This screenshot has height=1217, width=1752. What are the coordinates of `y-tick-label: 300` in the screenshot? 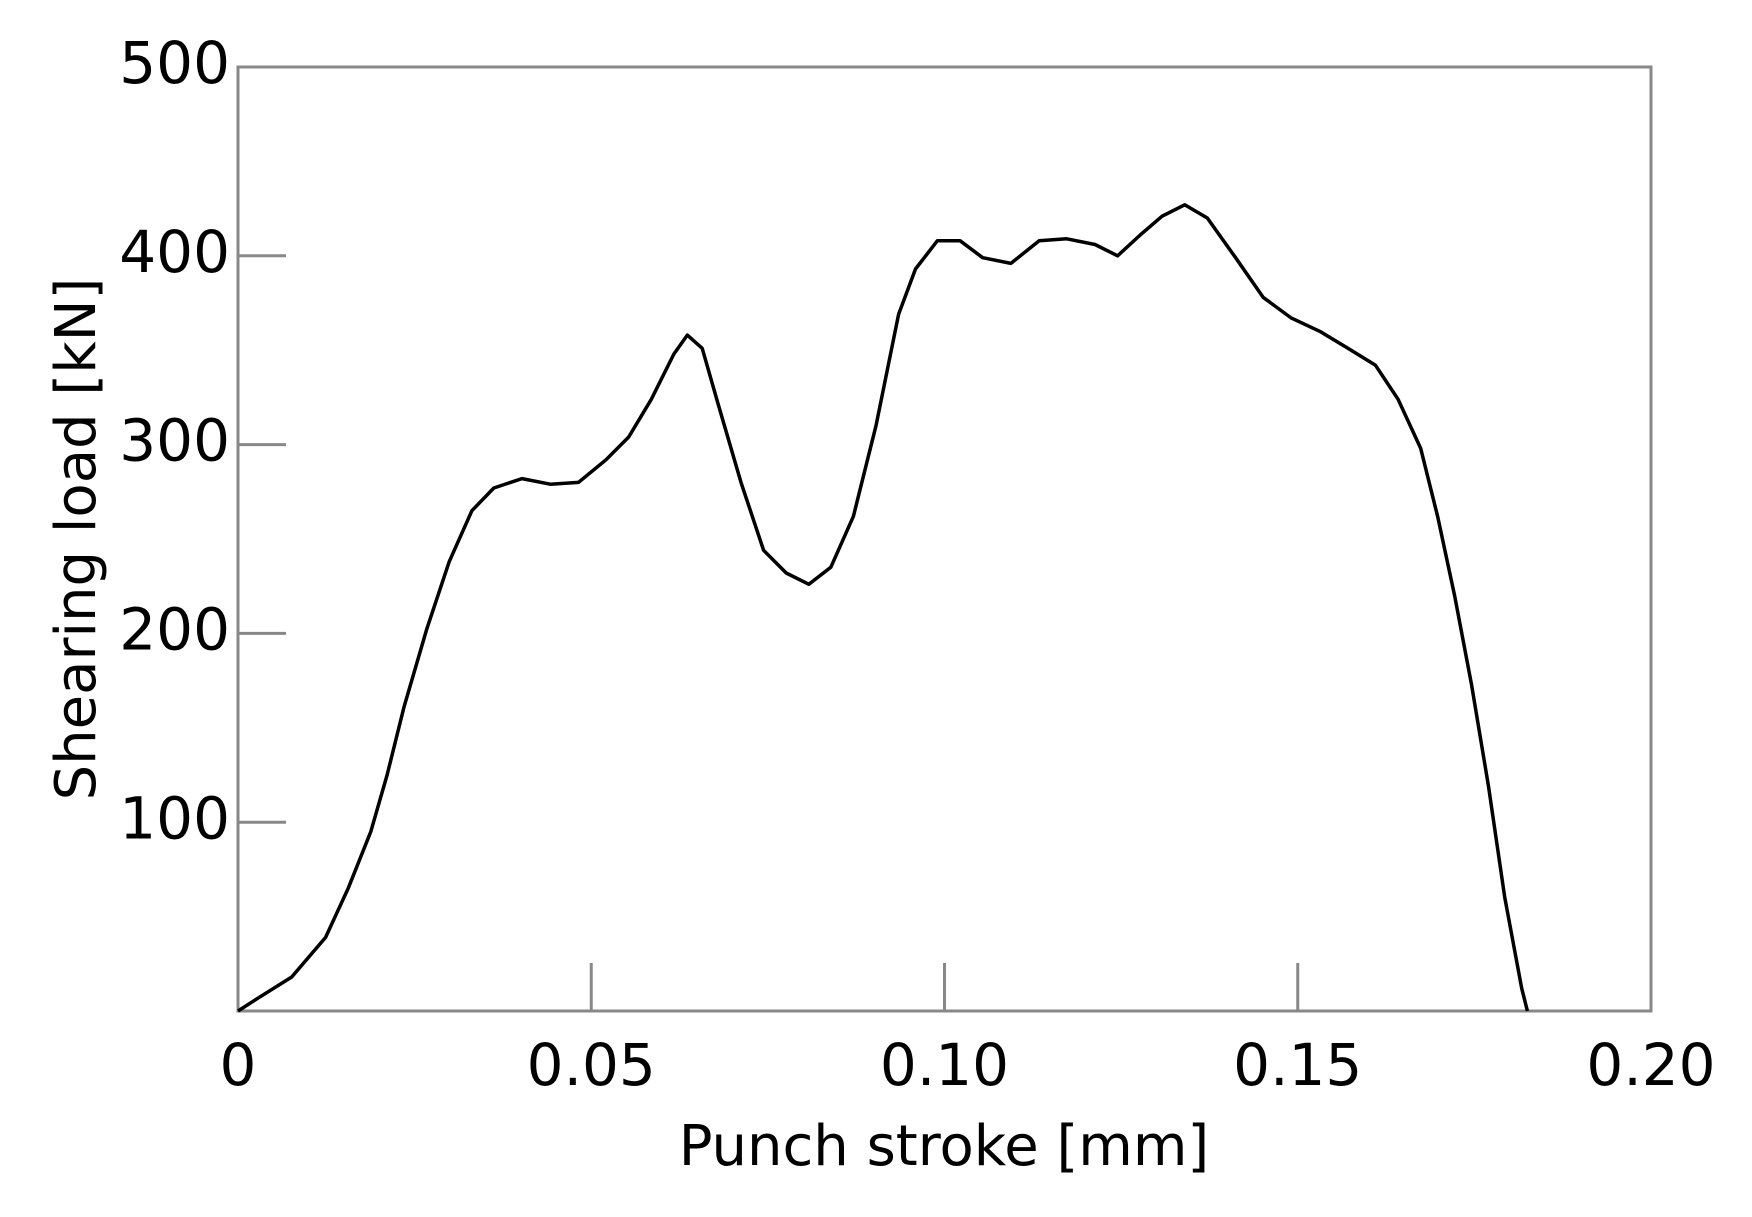 It's located at (174, 441).